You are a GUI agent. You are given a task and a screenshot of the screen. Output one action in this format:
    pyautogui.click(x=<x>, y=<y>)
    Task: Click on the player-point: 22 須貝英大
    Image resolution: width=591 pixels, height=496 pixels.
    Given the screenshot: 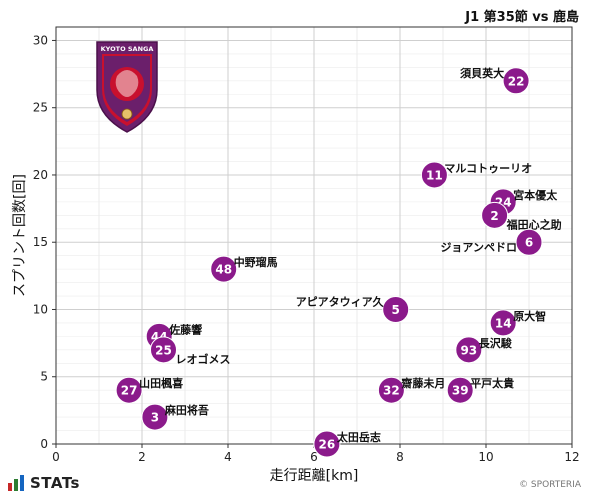 What is the action you would take?
    pyautogui.click(x=494, y=80)
    